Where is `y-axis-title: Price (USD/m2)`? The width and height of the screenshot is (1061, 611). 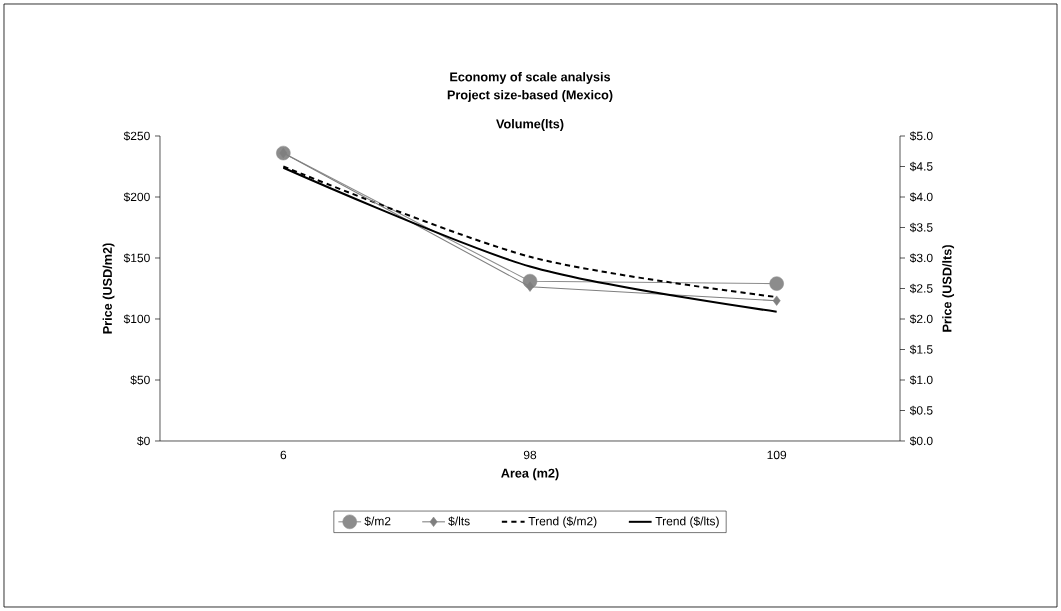 y-axis-title: Price (USD/m2) is located at coordinates (108, 288).